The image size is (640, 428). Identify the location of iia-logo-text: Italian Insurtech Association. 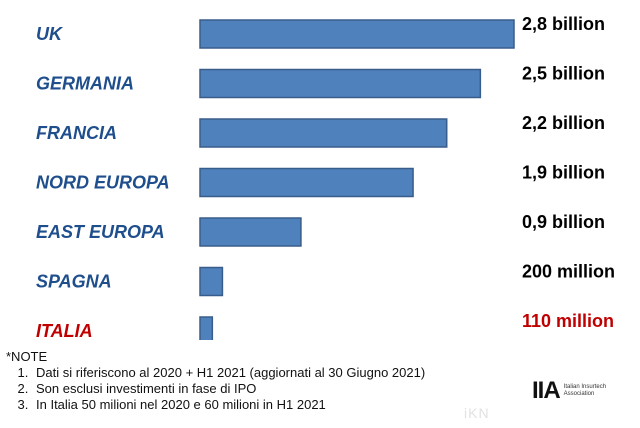
(585, 390).